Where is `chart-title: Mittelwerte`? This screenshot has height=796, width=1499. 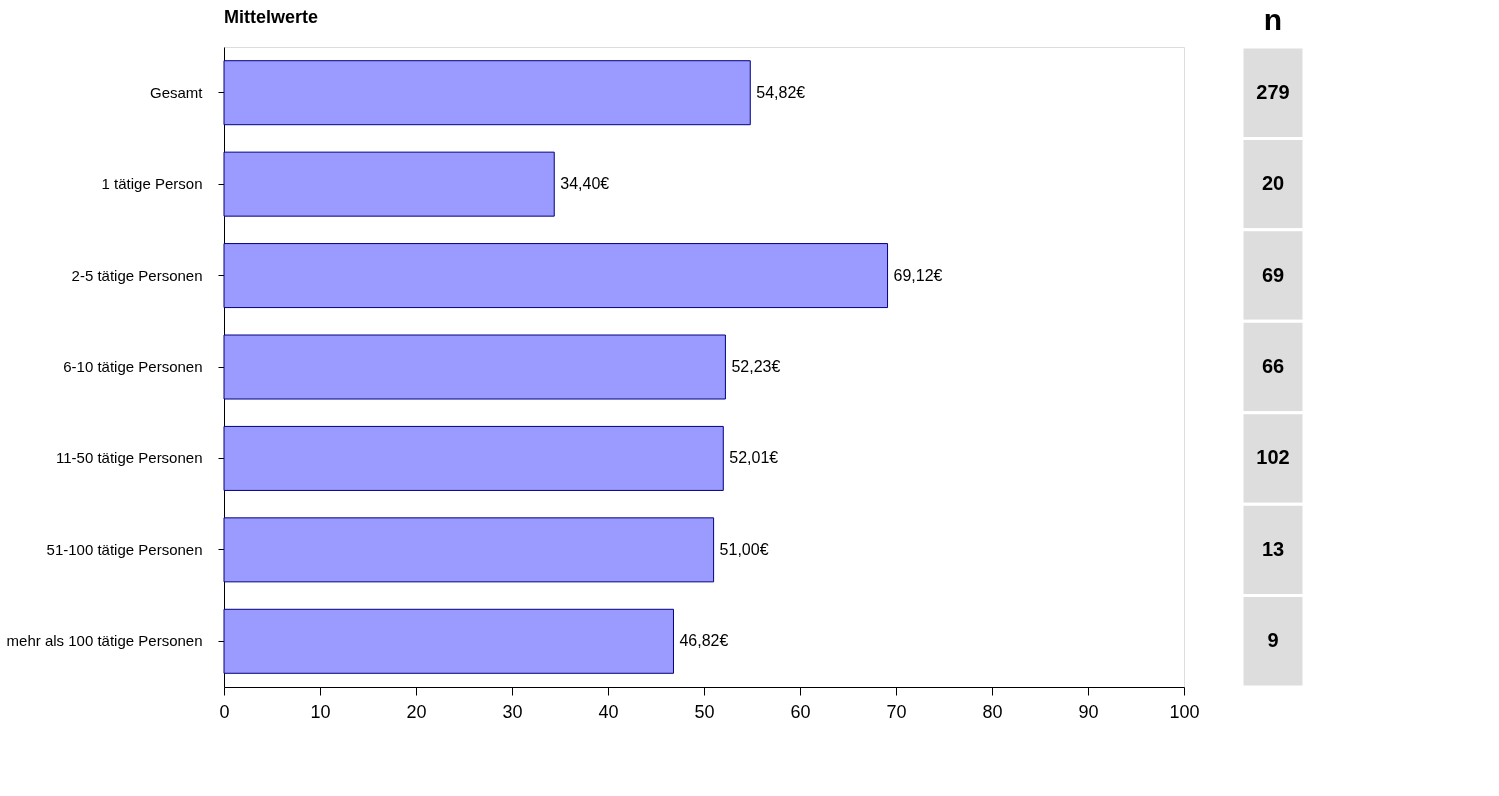 chart-title: Mittelwerte is located at coordinates (271, 17).